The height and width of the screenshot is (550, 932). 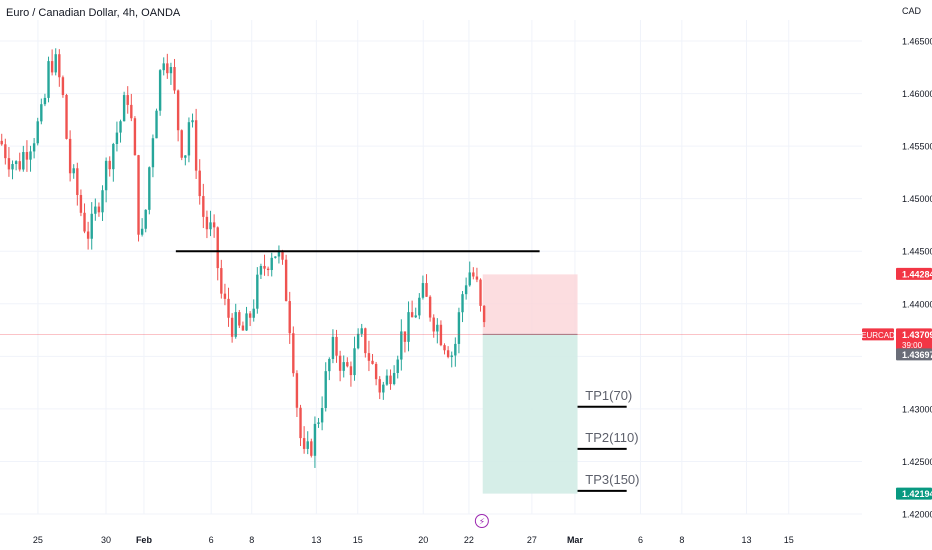 I want to click on symbol-tag, so click(x=878, y=334).